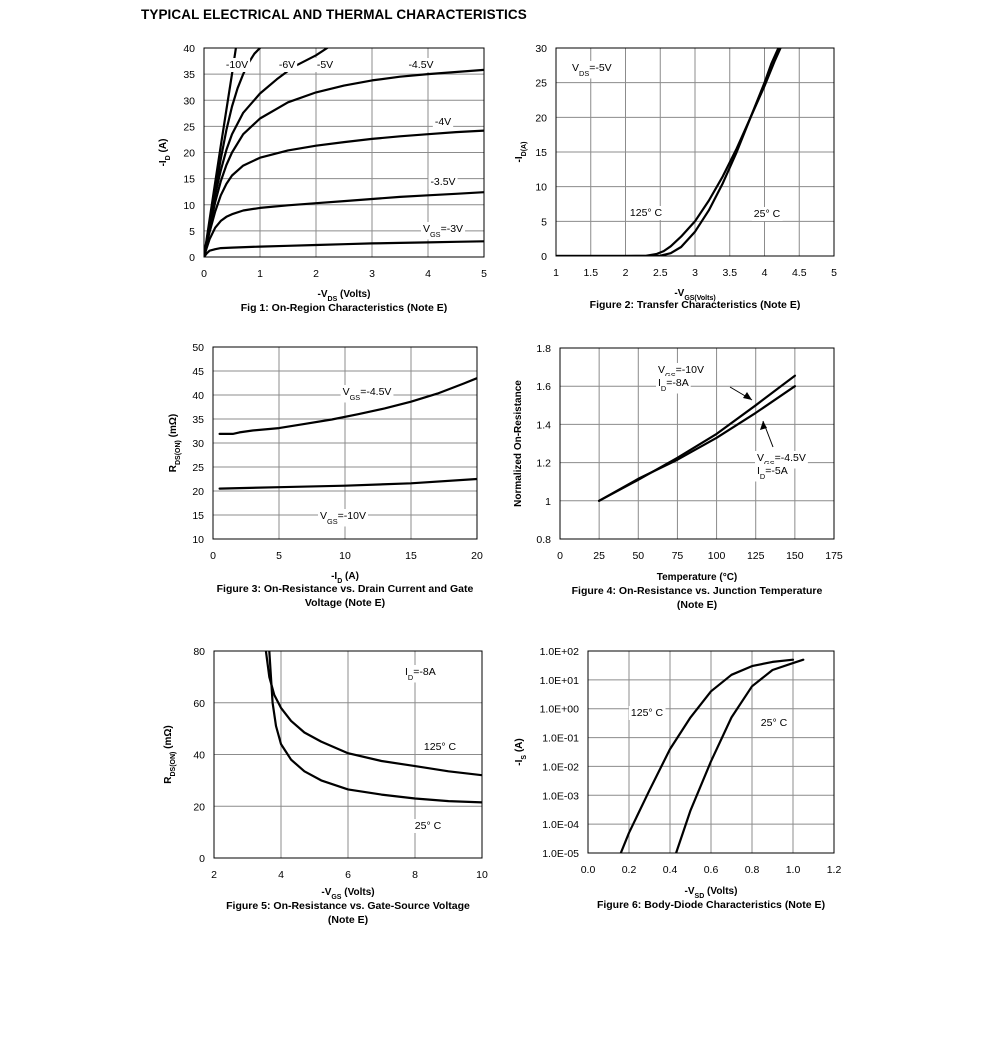 Image resolution: width=991 pixels, height=1057 pixels. Describe the element at coordinates (344, 296) in the screenshot. I see `x-axis-label: -VDS (Volts)` at that location.